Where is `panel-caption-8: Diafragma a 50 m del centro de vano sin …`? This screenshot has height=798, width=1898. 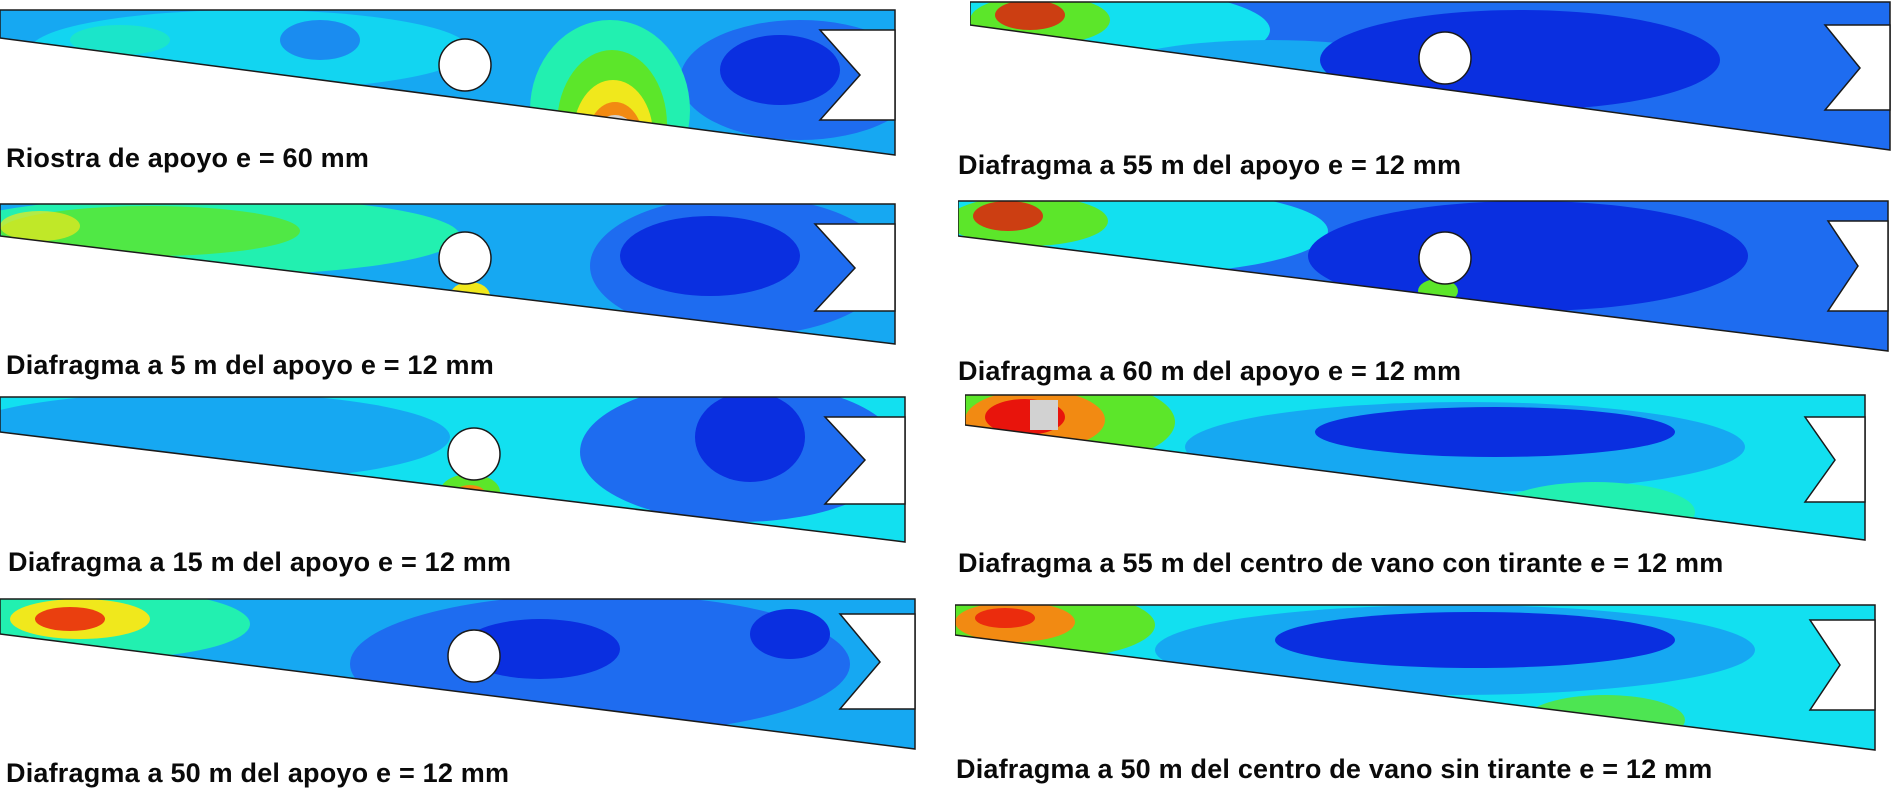
panel-caption-8: Diafragma a 50 m del centro de vano sin … is located at coordinates (1334, 769).